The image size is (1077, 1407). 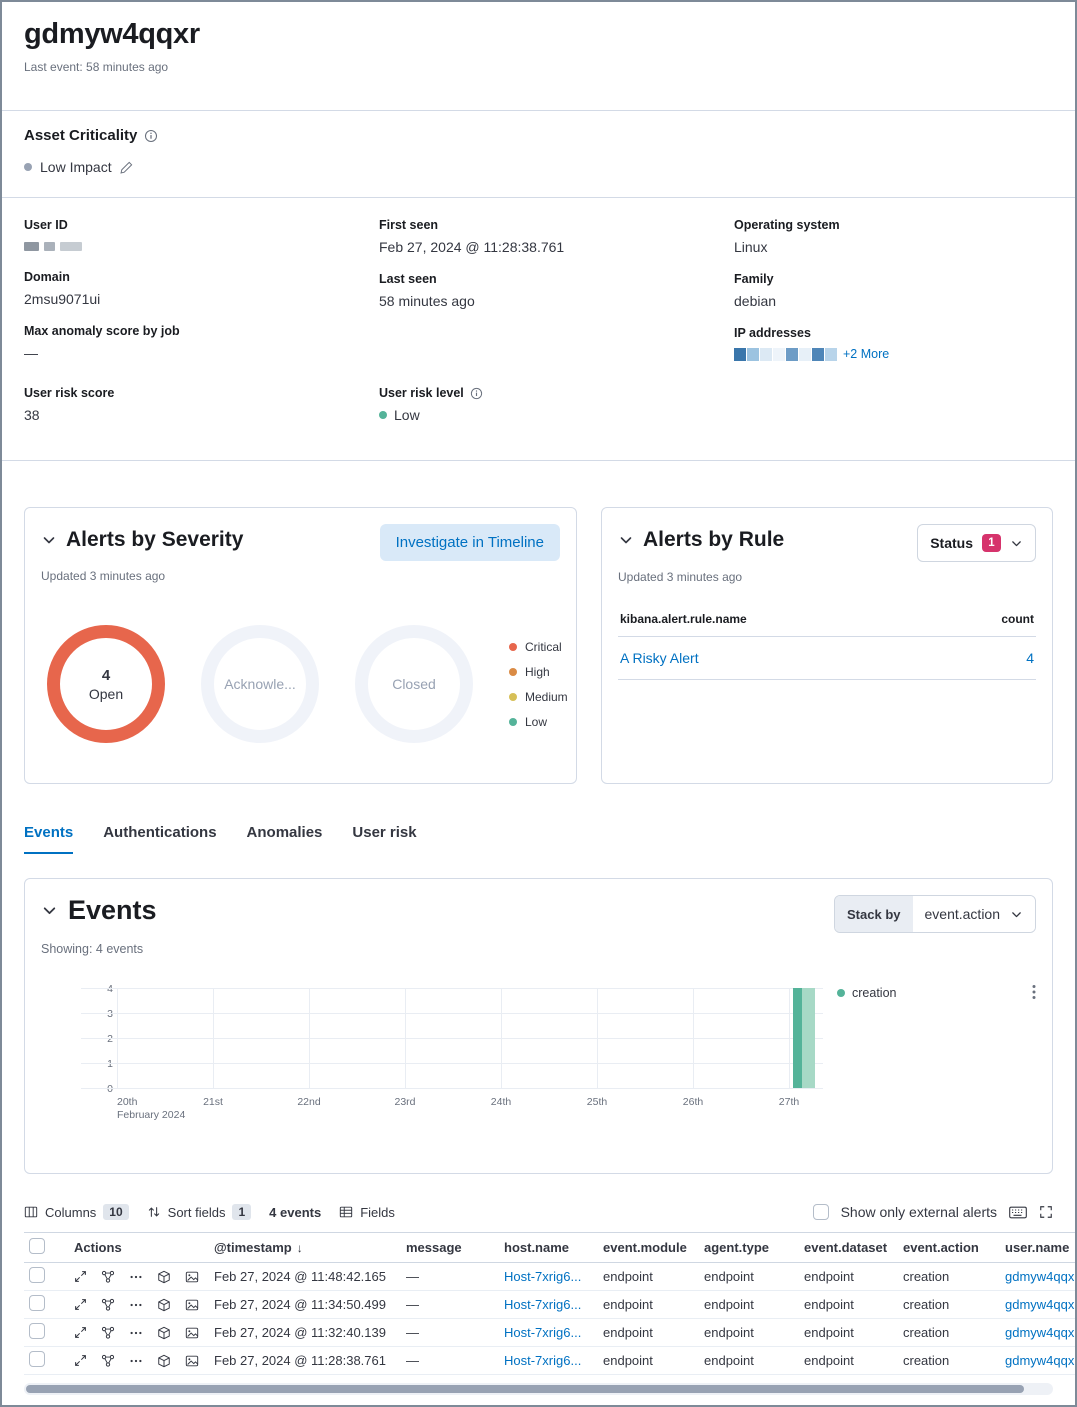 What do you see at coordinates (110, 1014) in the screenshot?
I see `y-tick: 3` at bounding box center [110, 1014].